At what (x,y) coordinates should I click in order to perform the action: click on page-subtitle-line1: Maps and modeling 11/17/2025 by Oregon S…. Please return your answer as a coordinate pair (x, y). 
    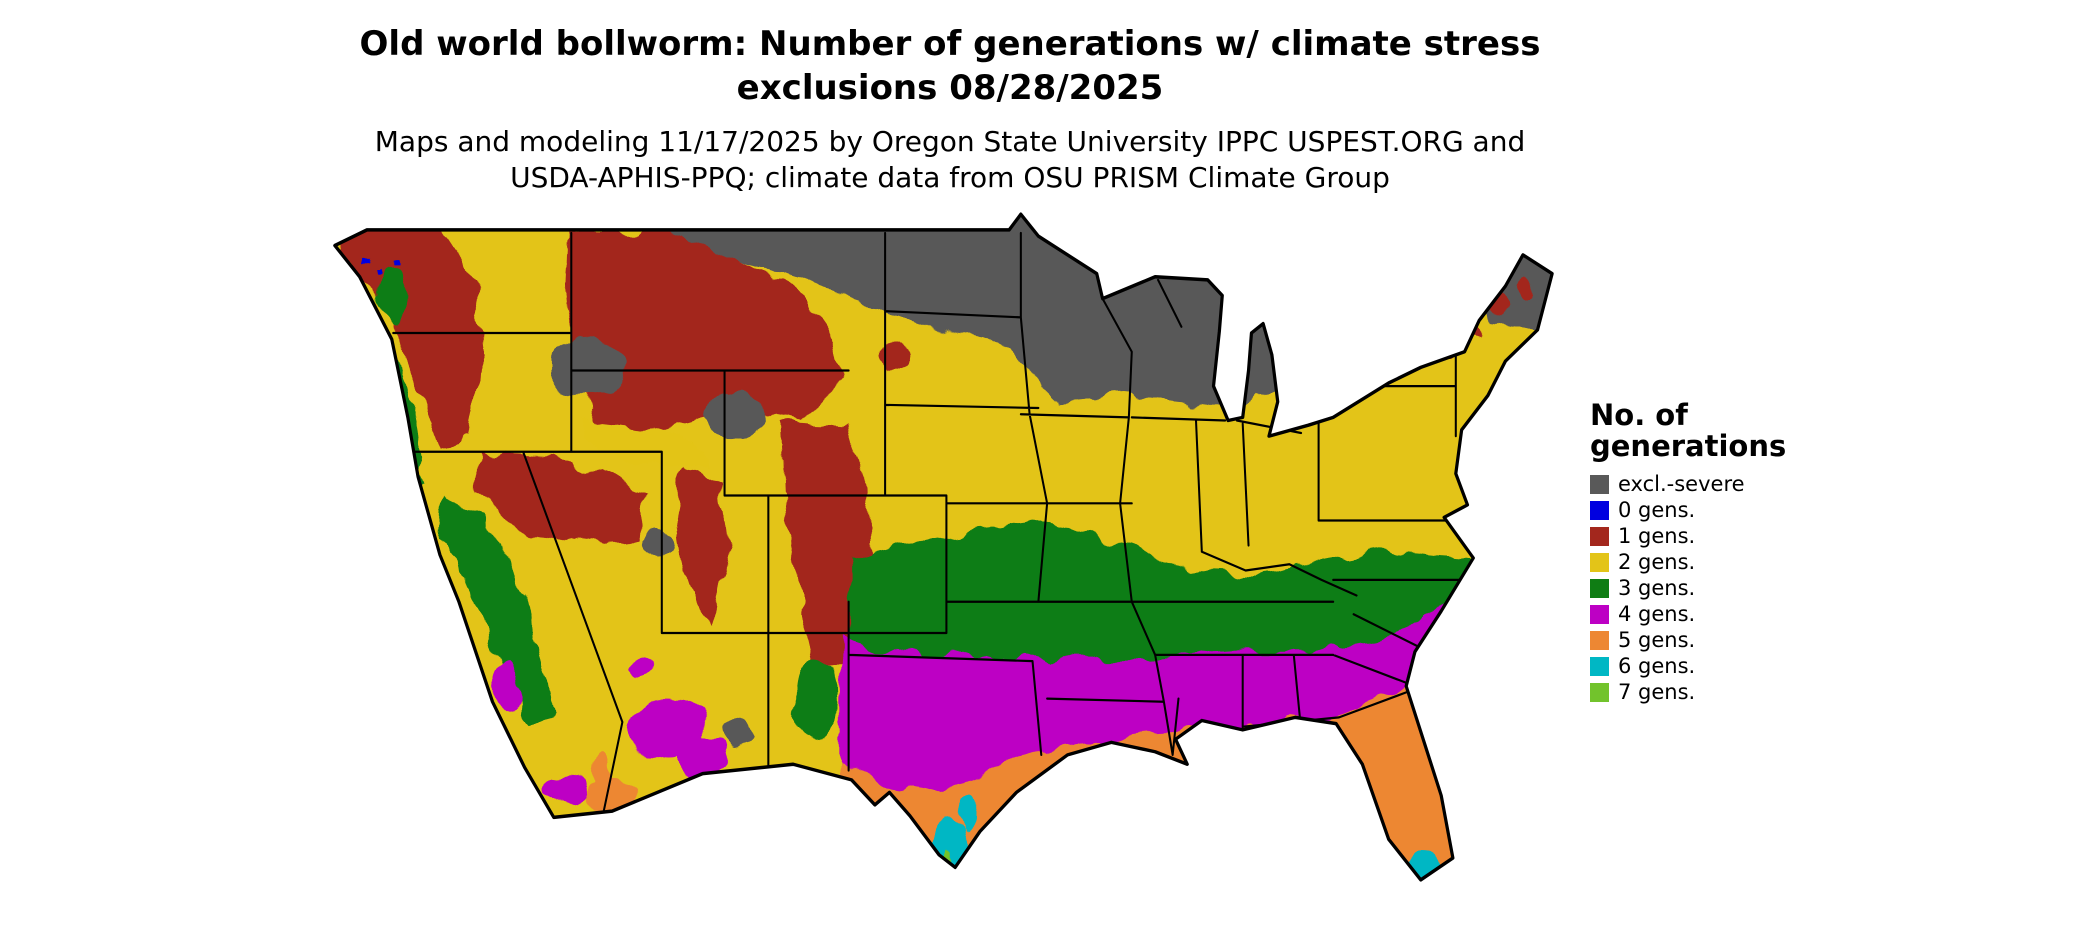
    Looking at the image, I should click on (950, 141).